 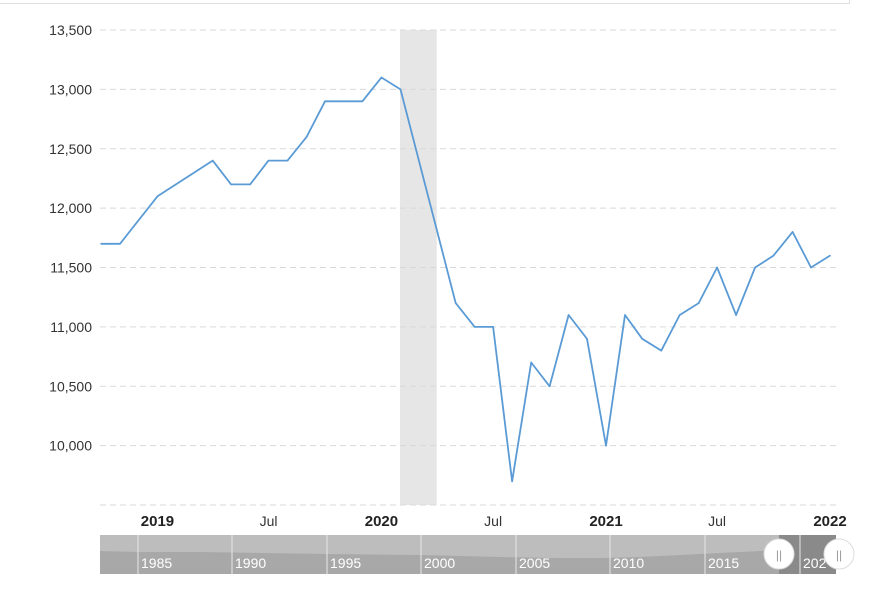 I want to click on x-axis: 2019 Jul 2020 Jul 2021 Jul 2022, so click(x=494, y=521).